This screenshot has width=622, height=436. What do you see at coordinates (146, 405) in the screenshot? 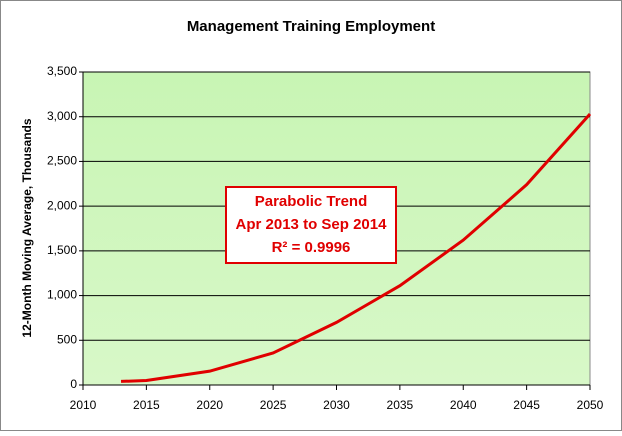
I see `x-tick-label: 2015` at bounding box center [146, 405].